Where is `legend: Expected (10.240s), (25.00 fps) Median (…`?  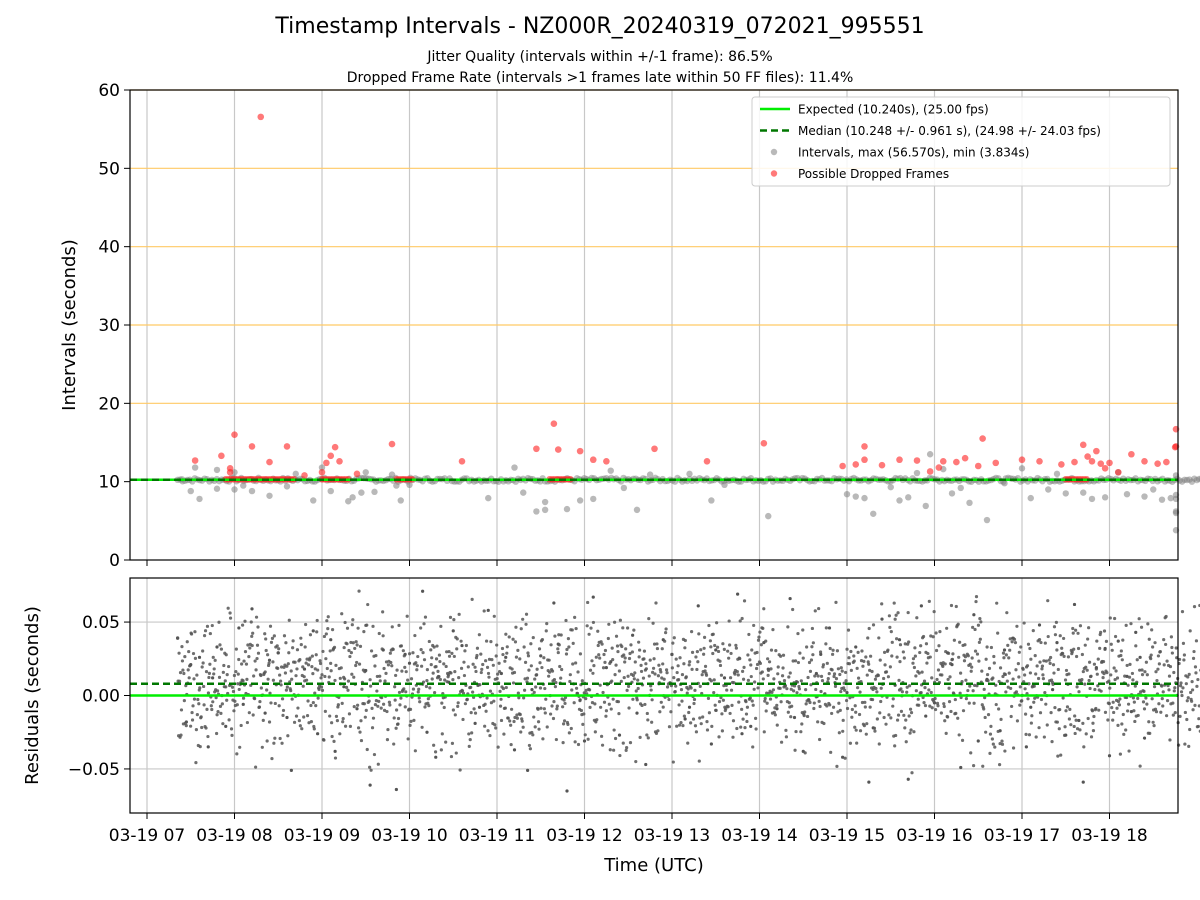 legend: Expected (10.240s), (25.00 fps) Median (… is located at coordinates (961, 141).